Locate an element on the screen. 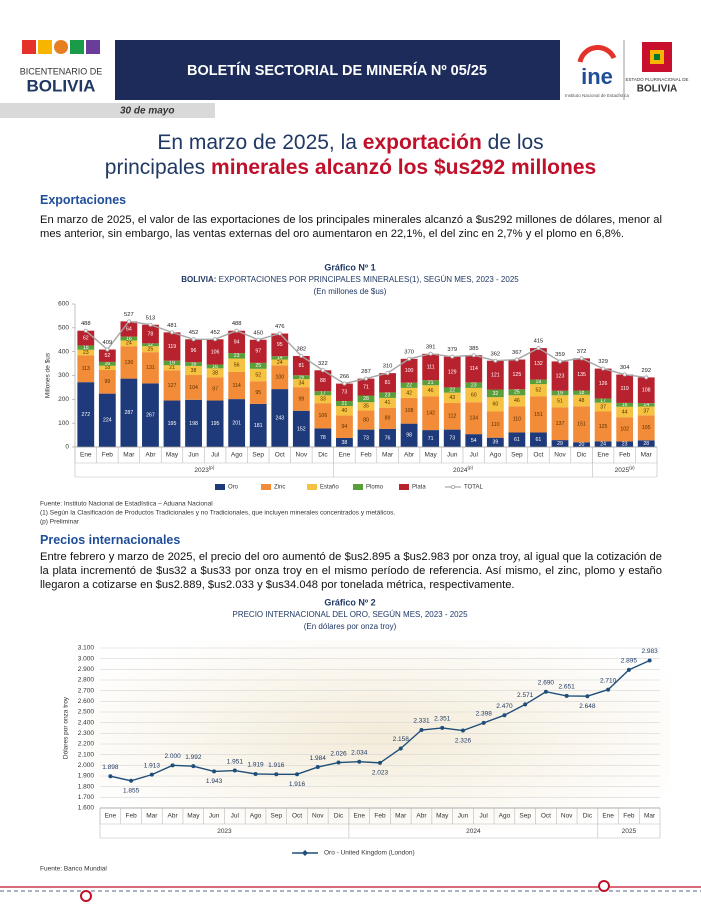 This screenshot has width=701, height=906. data-label: 56 is located at coordinates (237, 366).